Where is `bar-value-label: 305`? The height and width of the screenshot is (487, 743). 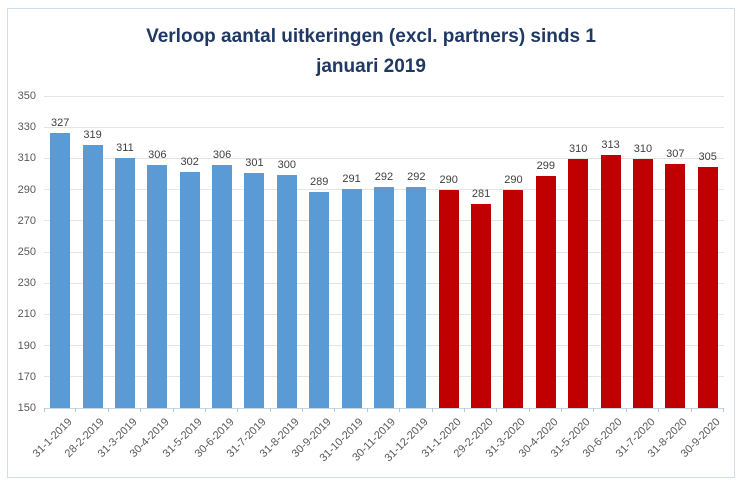 bar-value-label: 305 is located at coordinates (707, 156).